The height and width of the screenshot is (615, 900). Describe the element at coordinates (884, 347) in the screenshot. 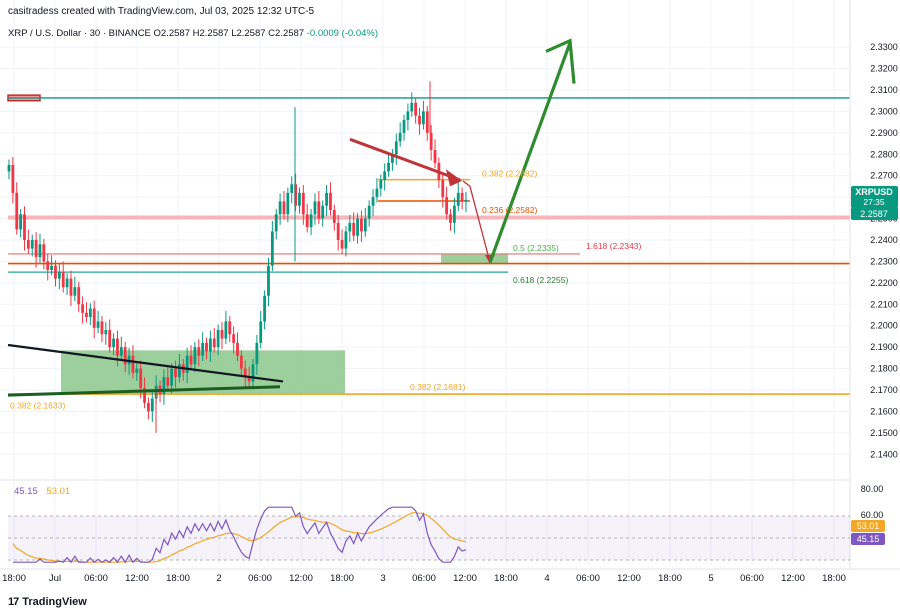

I see `price-tick-label: 2.1900` at that location.